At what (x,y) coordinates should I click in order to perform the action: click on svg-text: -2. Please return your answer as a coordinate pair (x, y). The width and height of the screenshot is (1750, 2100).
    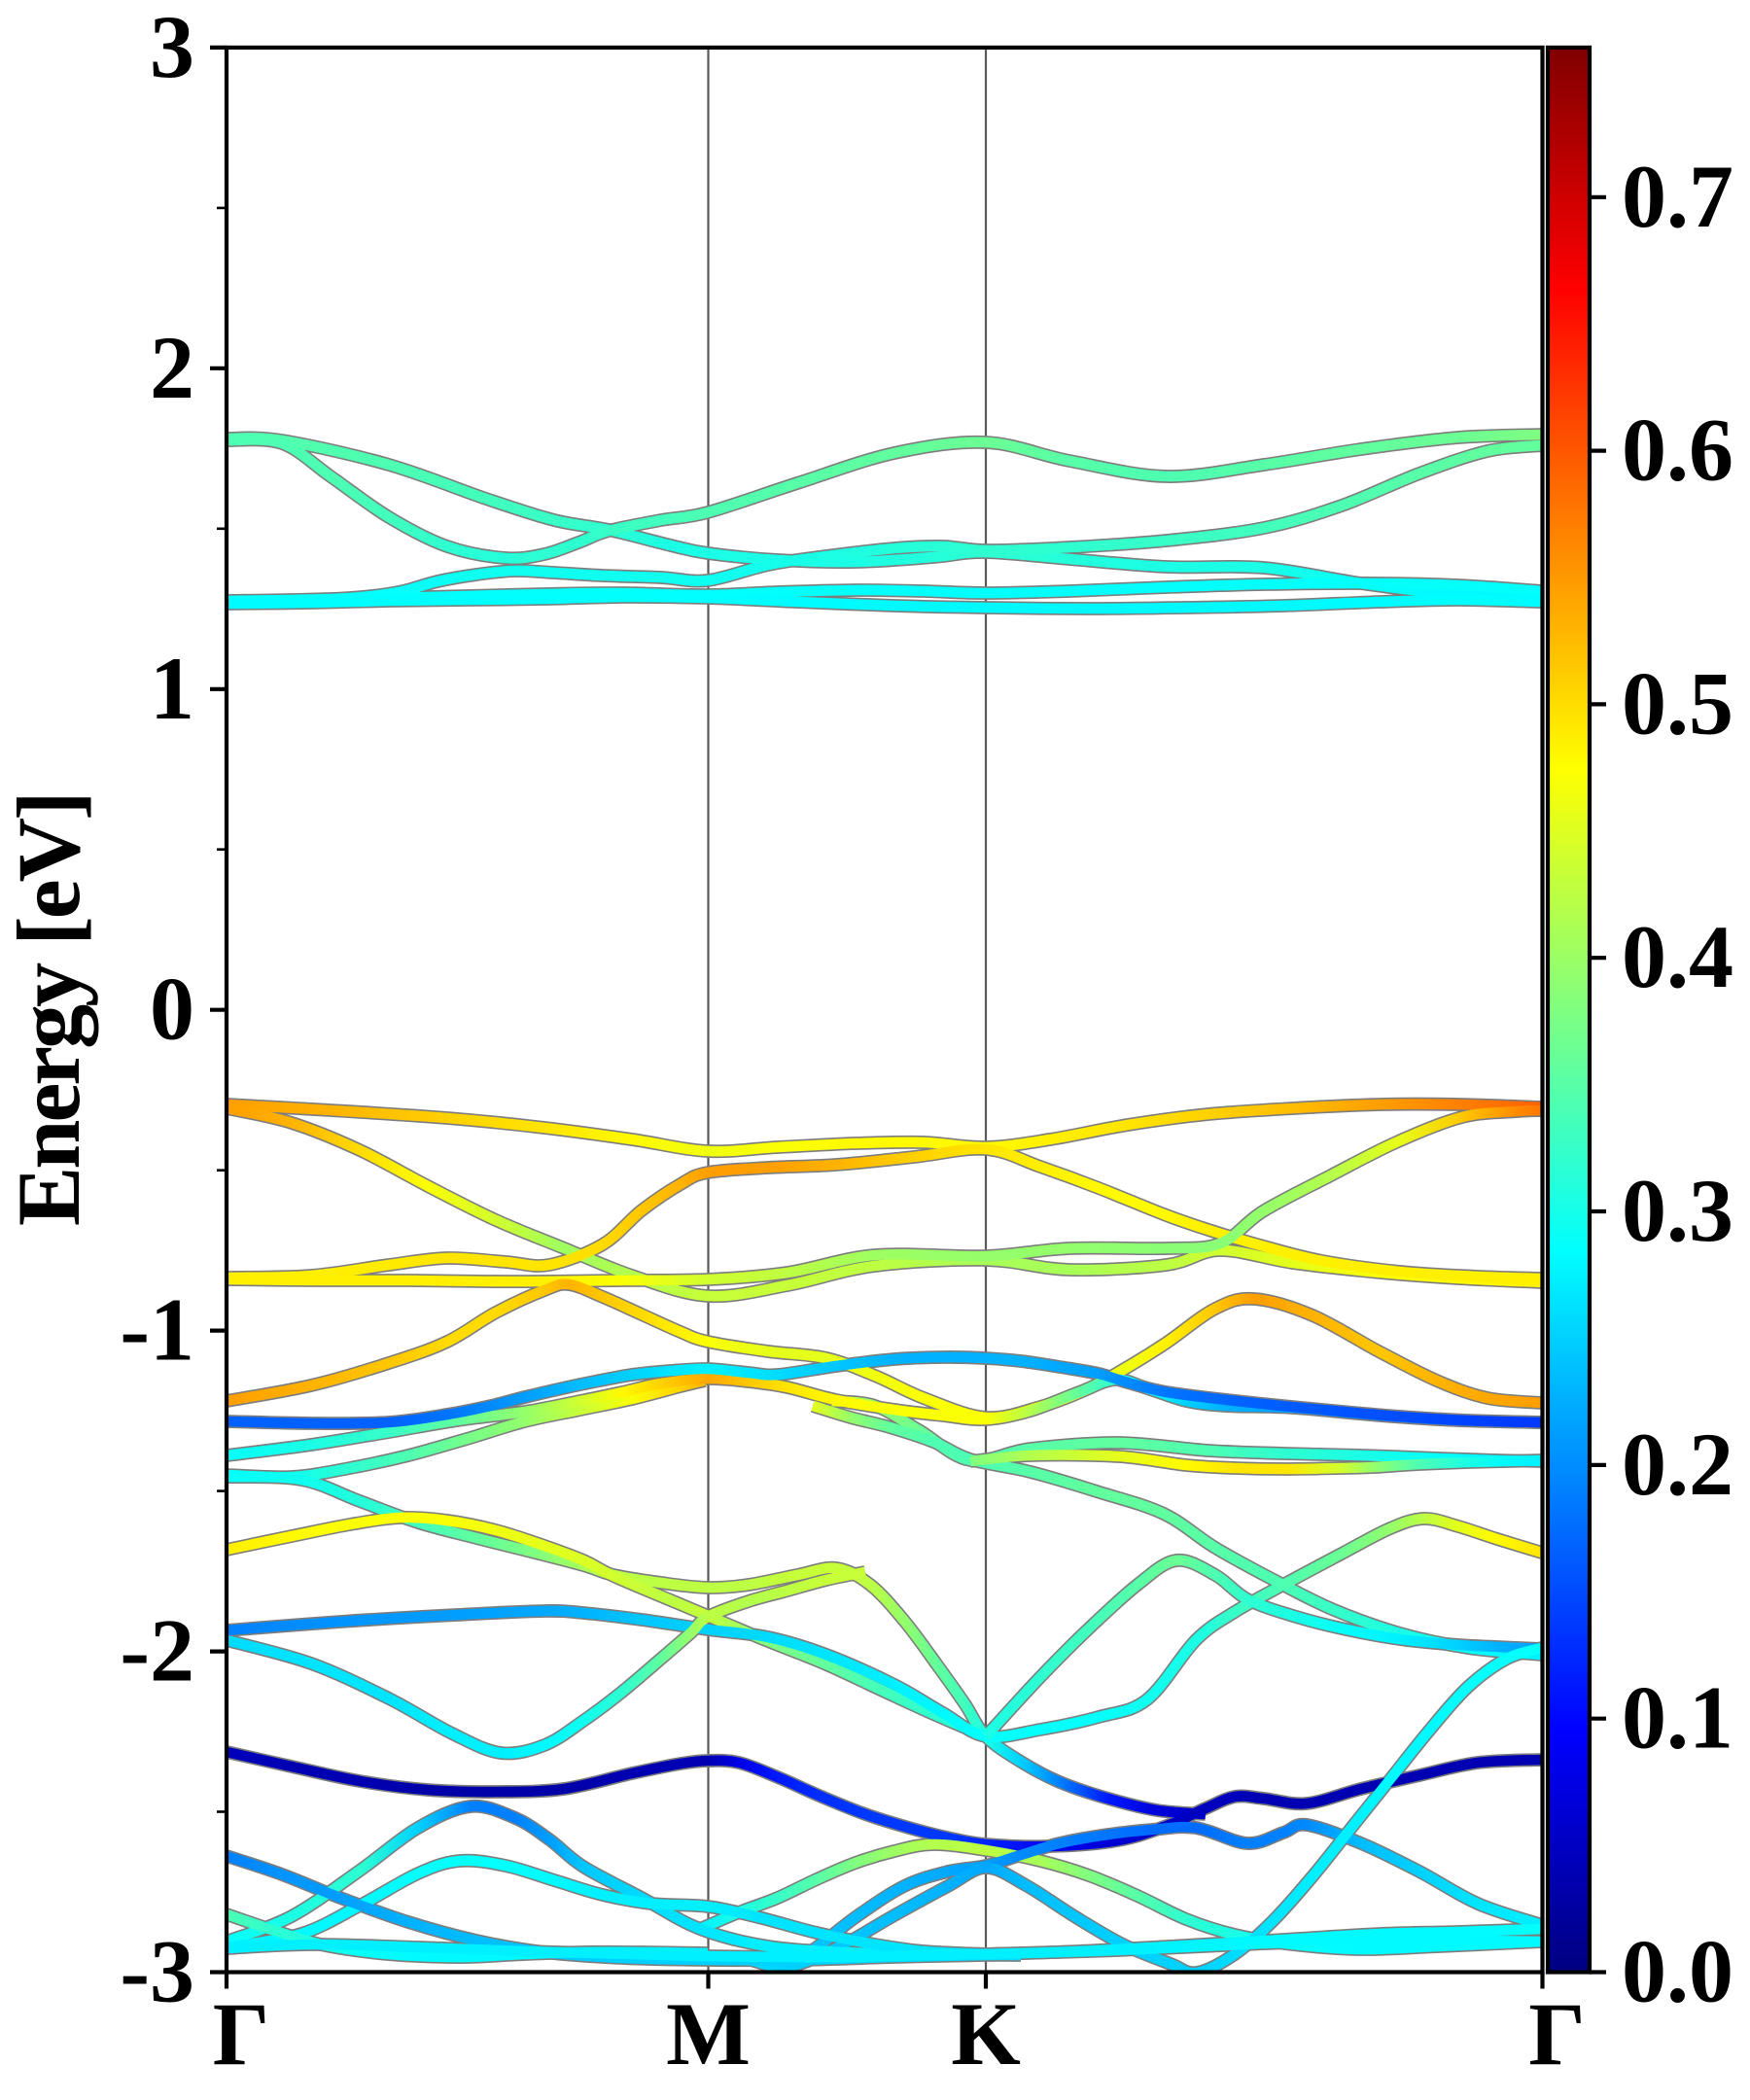
    Looking at the image, I should click on (157, 1650).